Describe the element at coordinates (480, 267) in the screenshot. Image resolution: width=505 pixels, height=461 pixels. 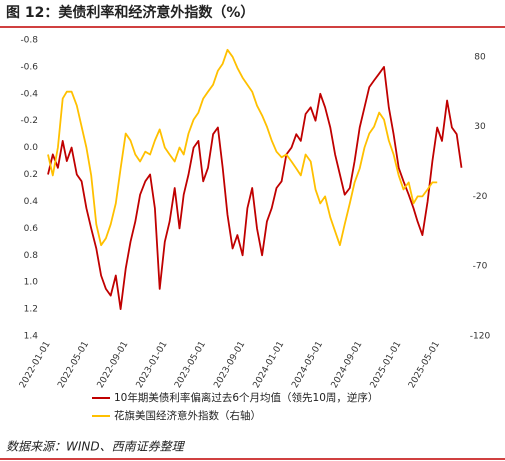
I see `y2-tick-label: -70` at that location.